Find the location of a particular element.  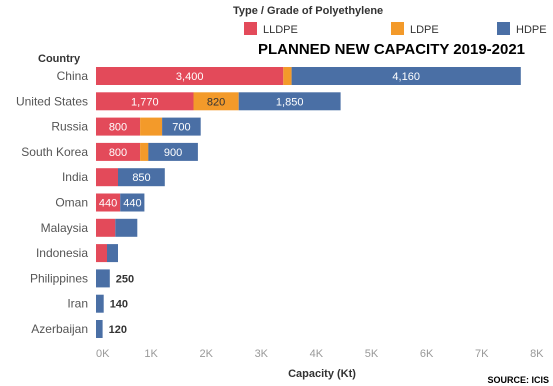

bar-label-ldpe-united-states: 820 is located at coordinates (216, 102).